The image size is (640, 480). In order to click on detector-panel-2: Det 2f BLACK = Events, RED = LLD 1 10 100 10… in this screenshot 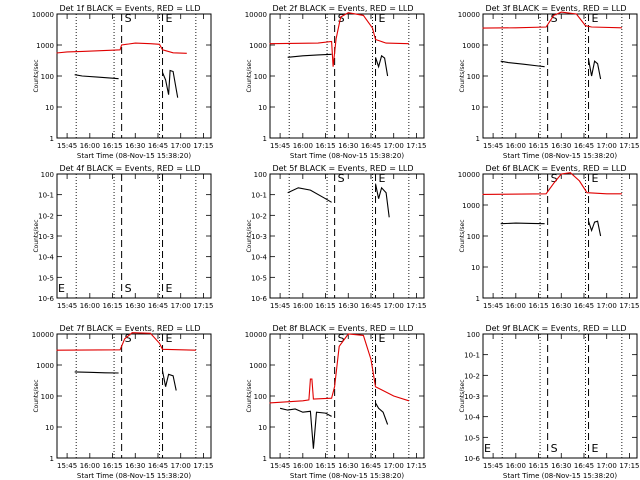, I will do `click(336, 82)`.